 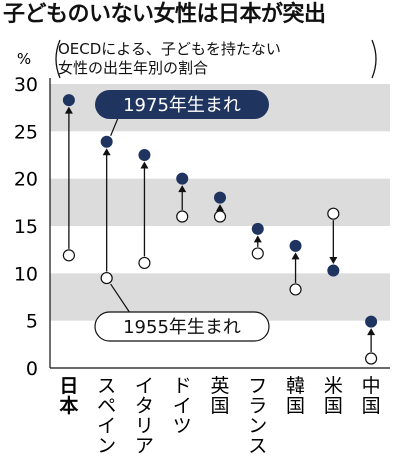 What do you see at coordinates (106, 416) in the screenshot?
I see `x-category-label: スペイン` at bounding box center [106, 416].